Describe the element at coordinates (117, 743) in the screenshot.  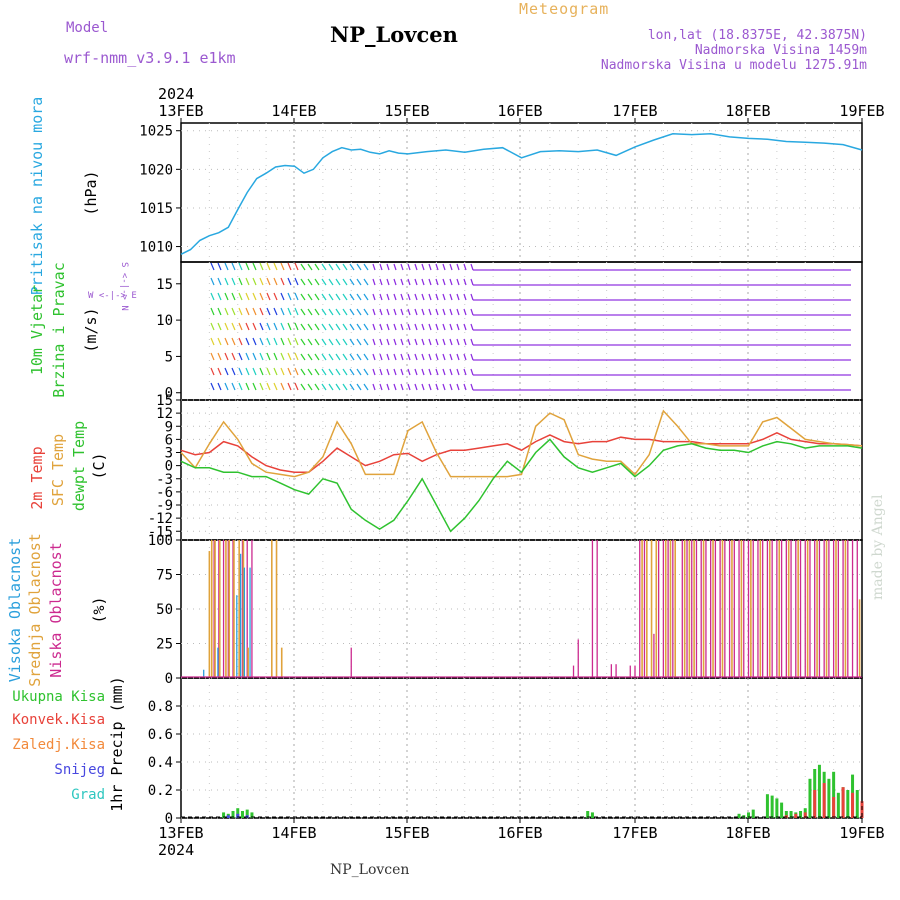
I see `precip-unit: 1hr Precip (mm)` at that location.